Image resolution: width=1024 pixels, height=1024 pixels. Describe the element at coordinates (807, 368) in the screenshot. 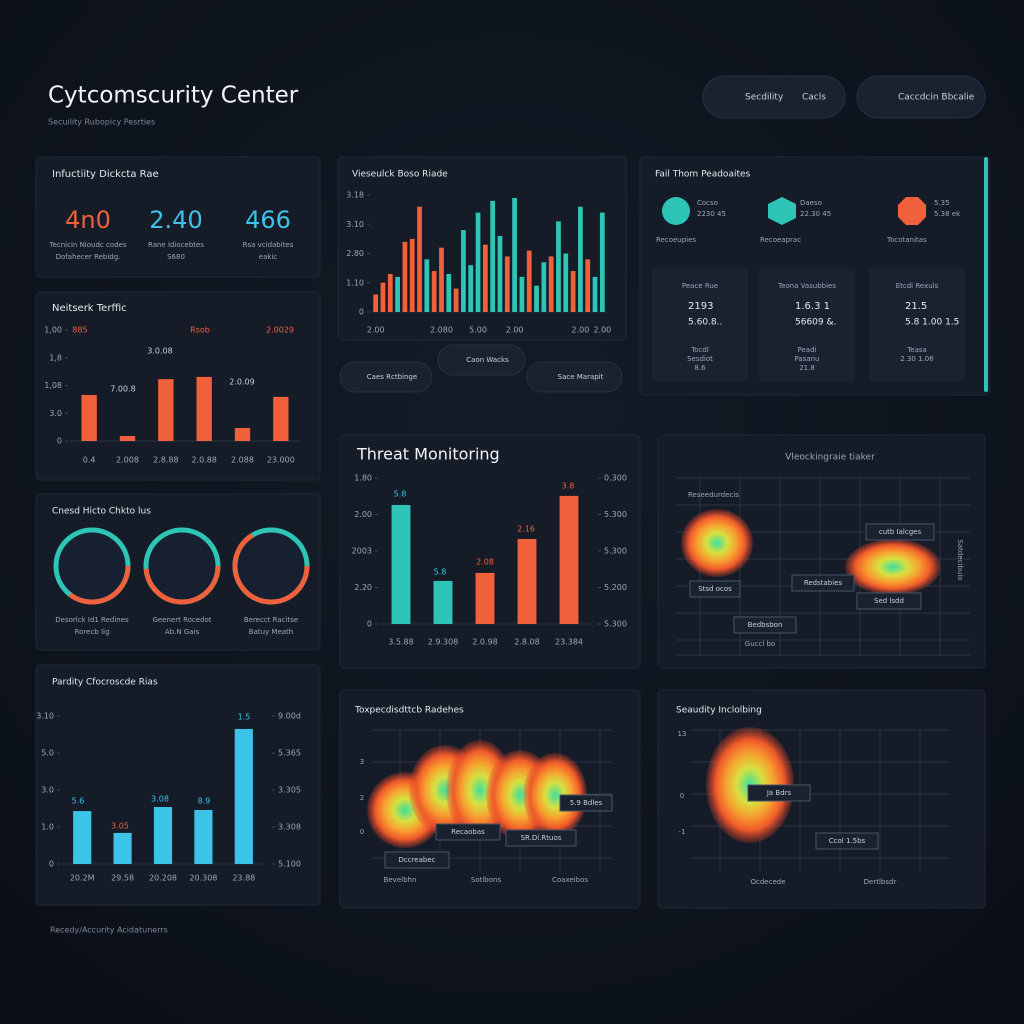

I see `card-note: 21.8` at that location.